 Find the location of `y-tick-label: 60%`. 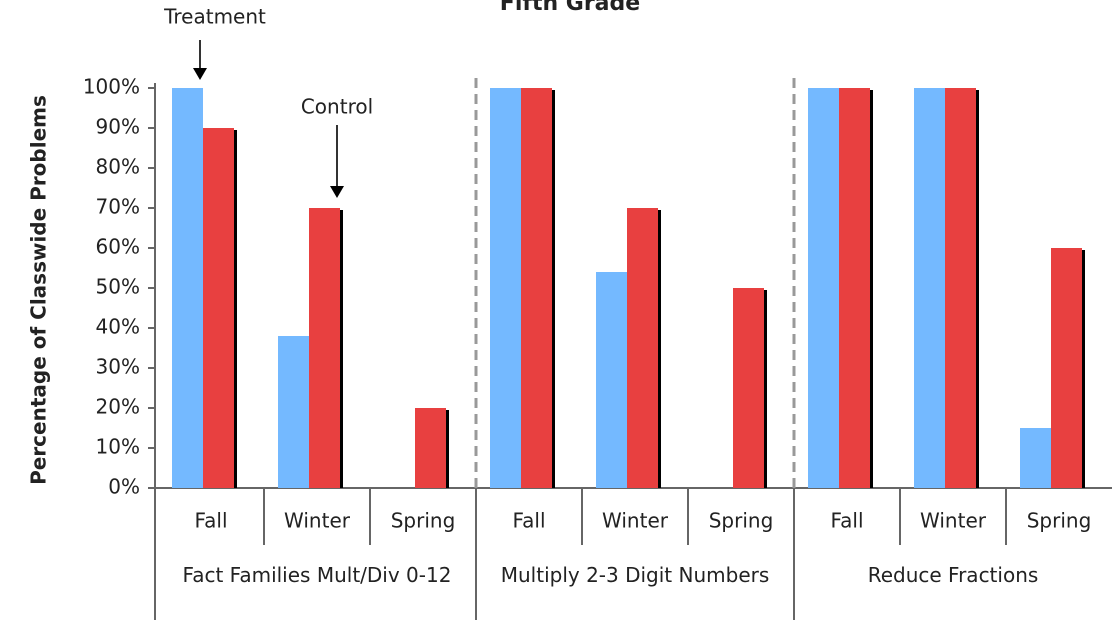

y-tick-label: 60% is located at coordinates (118, 247).